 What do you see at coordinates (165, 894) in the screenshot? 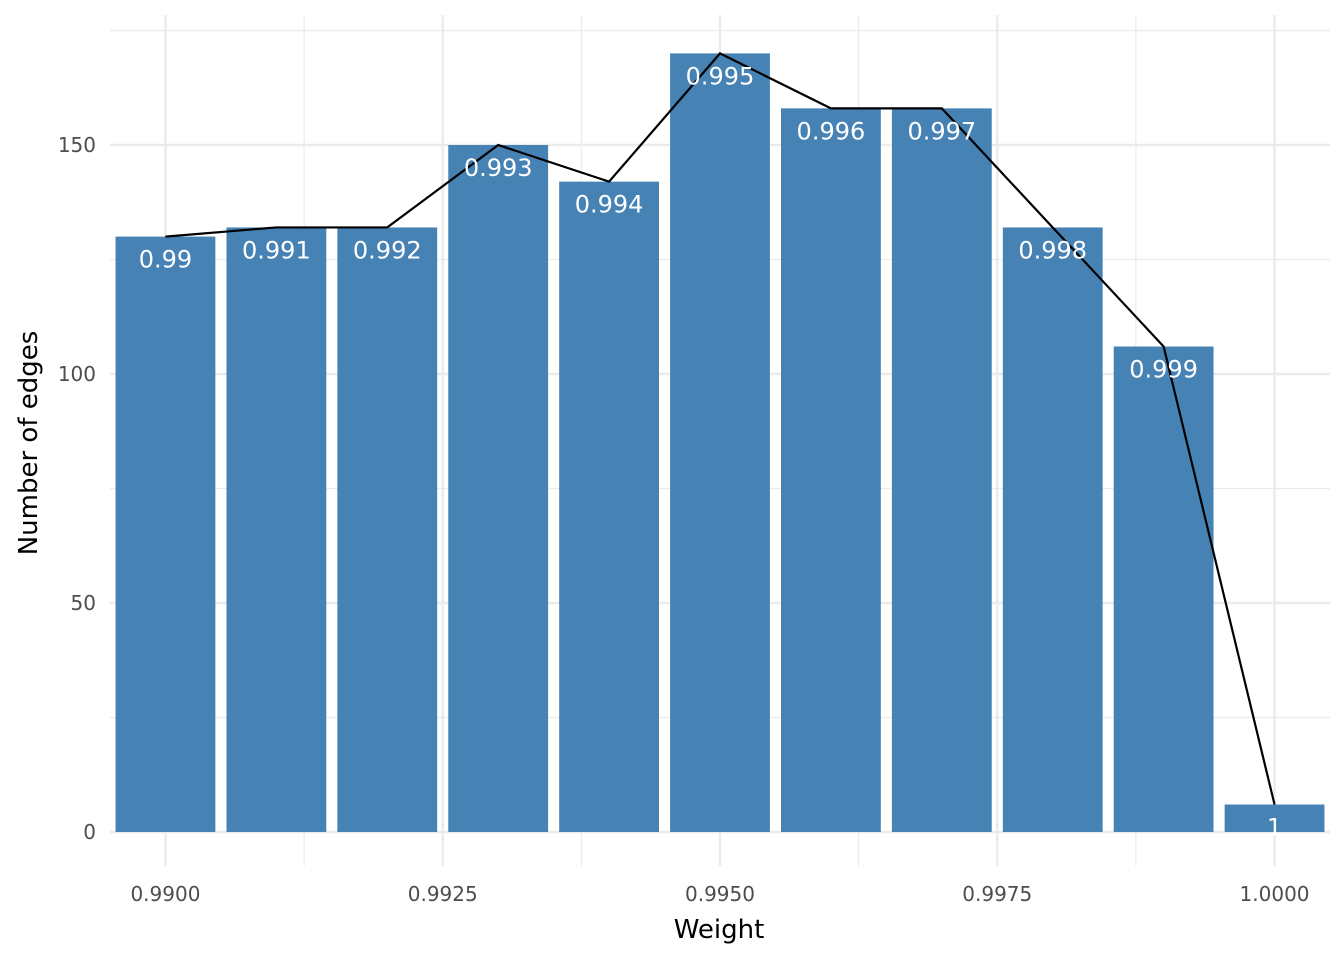
I see `x-tick-label: 0.9900` at bounding box center [165, 894].